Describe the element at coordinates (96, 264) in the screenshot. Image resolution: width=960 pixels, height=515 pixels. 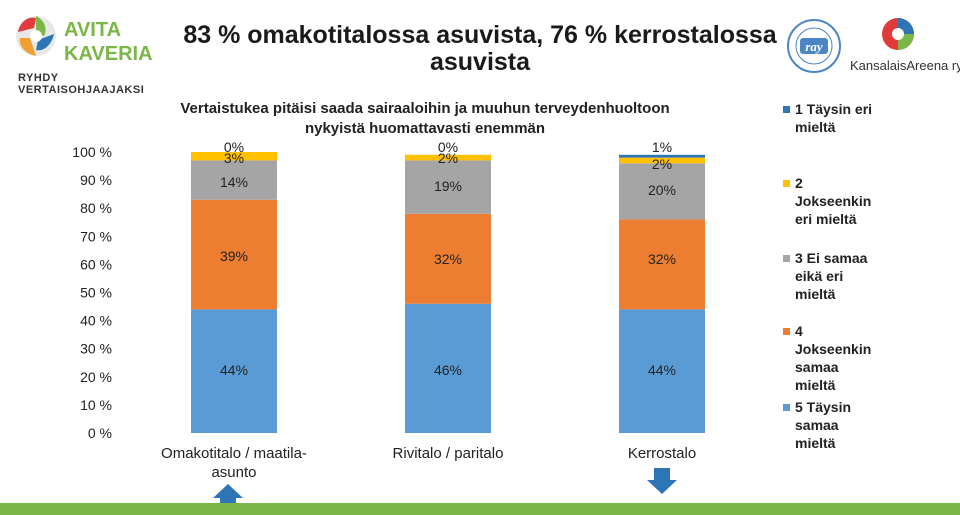
I see `y-tick-label: 60 %` at that location.